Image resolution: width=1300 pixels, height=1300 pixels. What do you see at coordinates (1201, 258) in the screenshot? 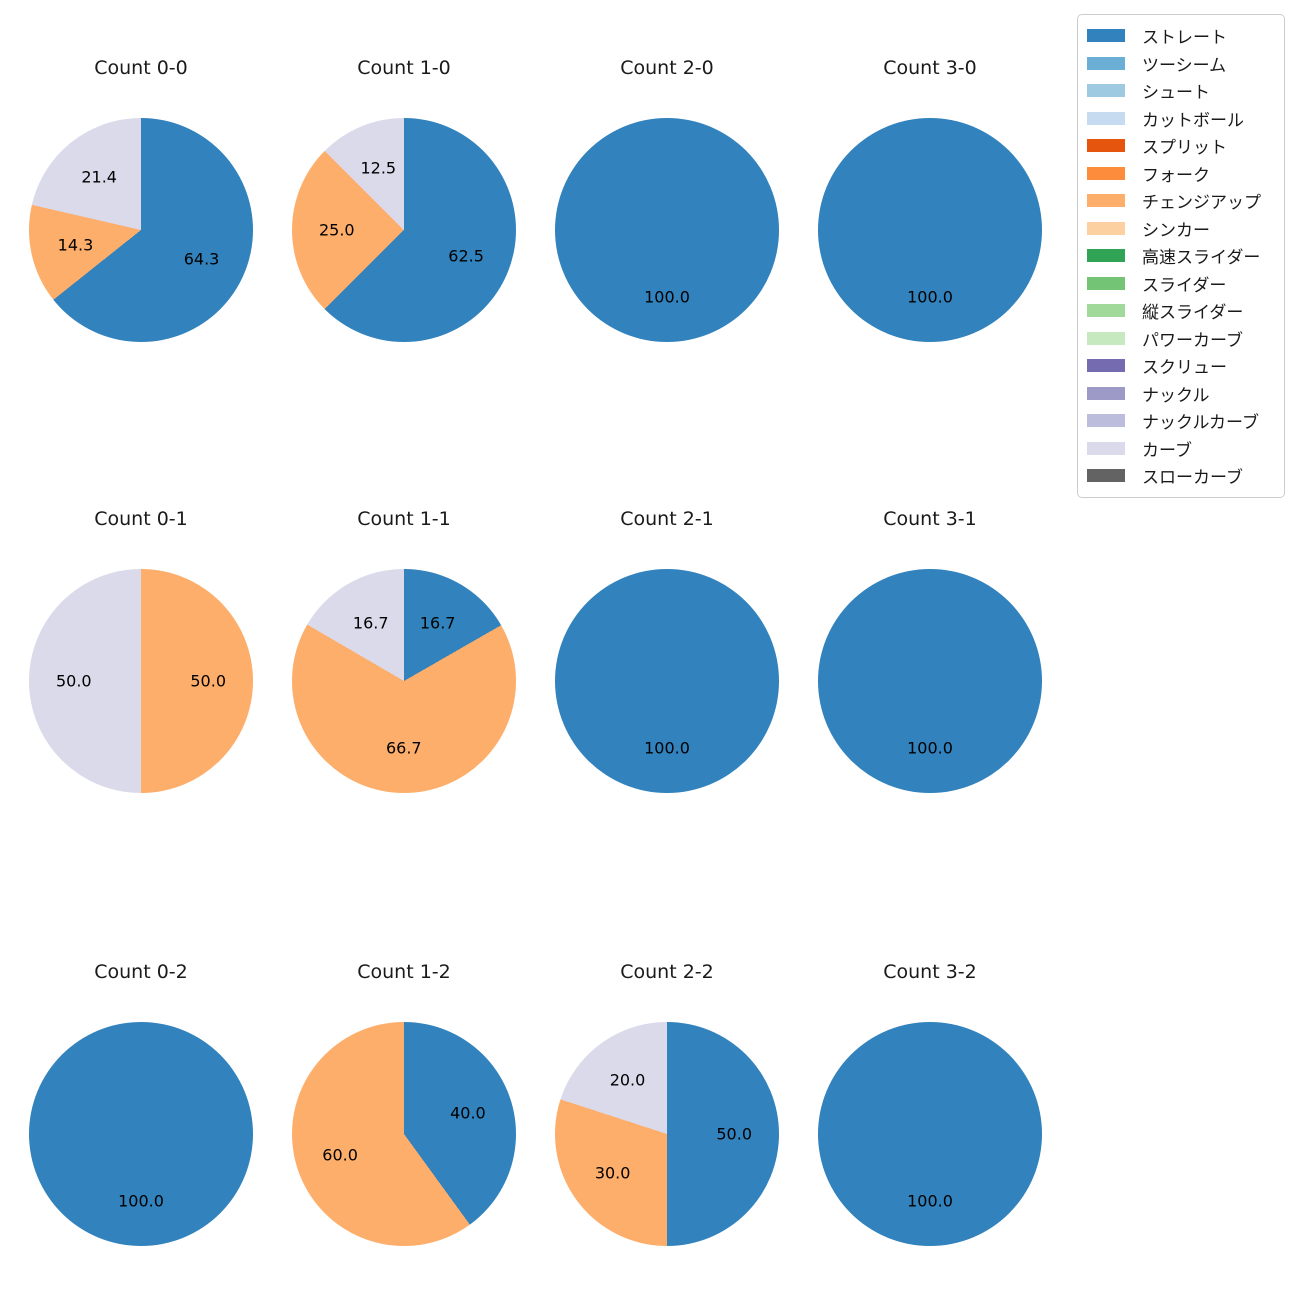
I see `legend-item-label: 高速スライダー` at bounding box center [1201, 258].